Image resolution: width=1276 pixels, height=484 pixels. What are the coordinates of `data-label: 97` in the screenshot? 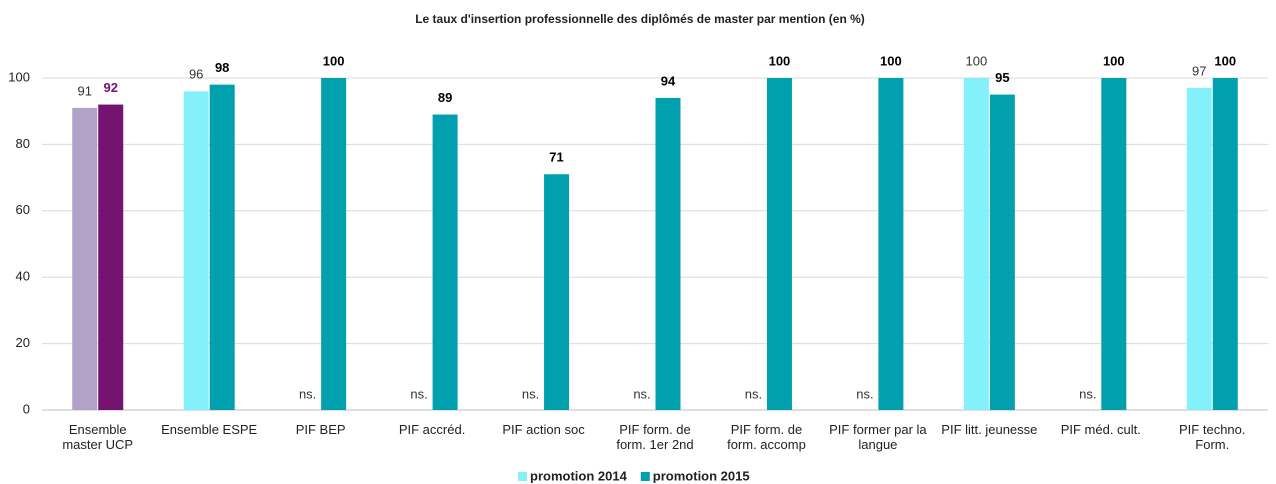 It's located at (1199, 70).